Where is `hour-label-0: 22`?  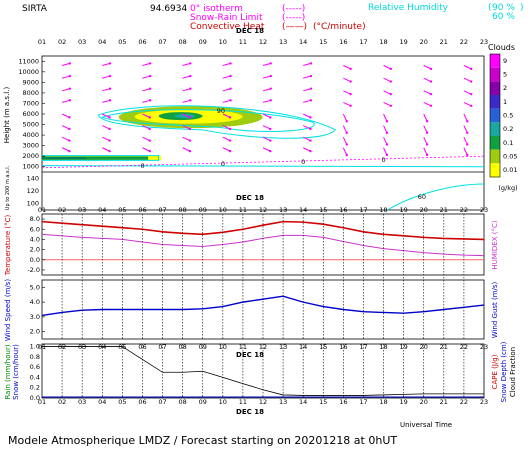 hour-label-0: 22 is located at coordinates (464, 42).